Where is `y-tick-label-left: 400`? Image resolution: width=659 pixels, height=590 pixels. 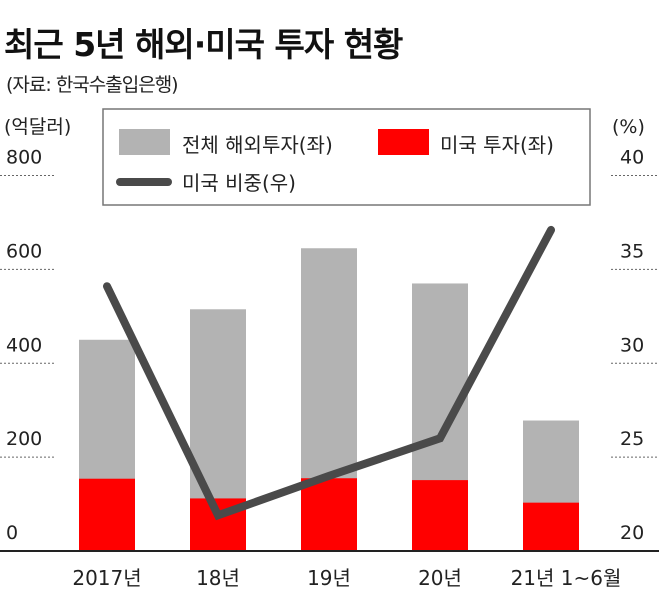
y-tick-label-left: 400 is located at coordinates (24, 345).